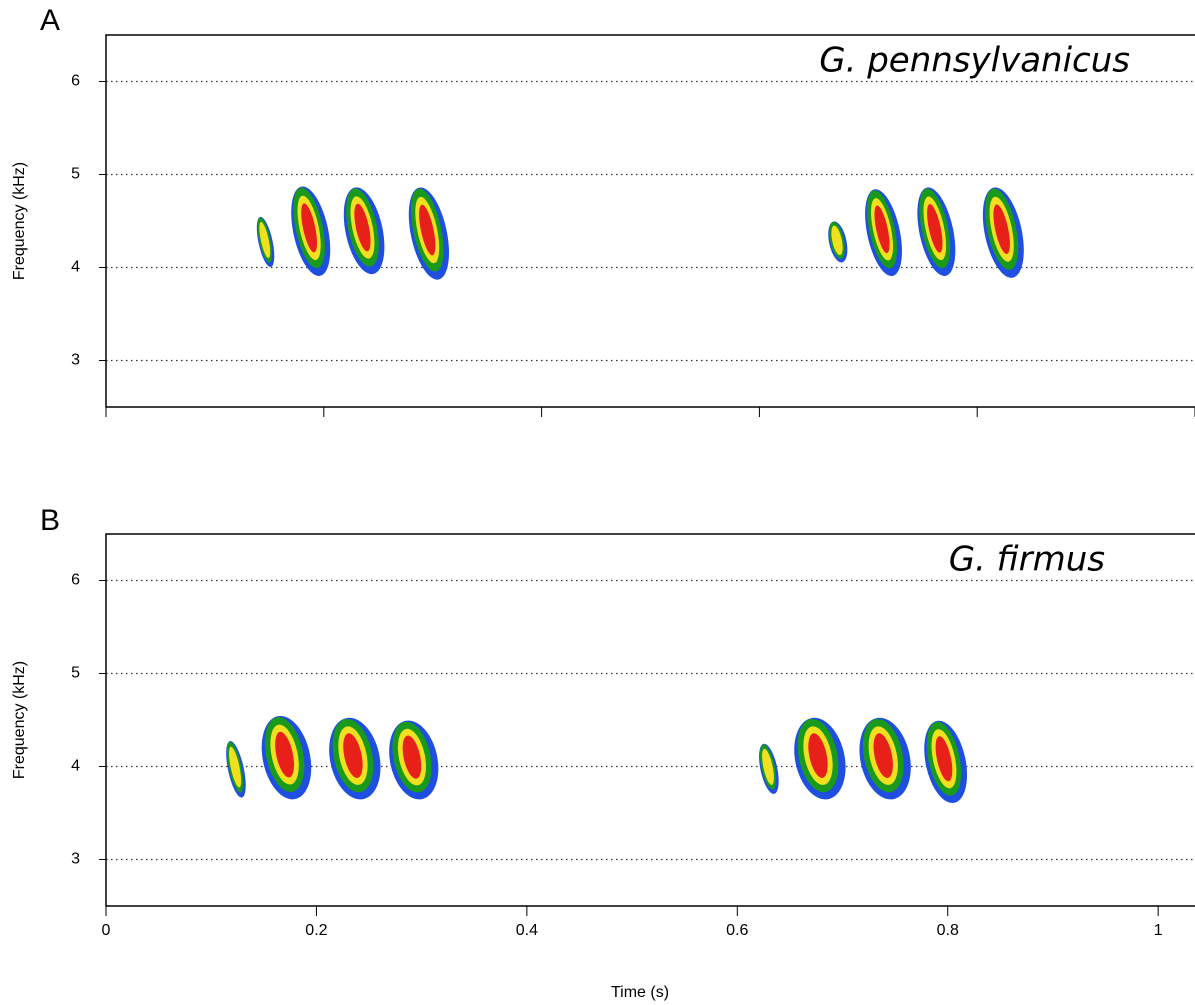 The height and width of the screenshot is (1005, 1195). What do you see at coordinates (737, 930) in the screenshot?
I see `x-tick-label: 0.6` at bounding box center [737, 930].